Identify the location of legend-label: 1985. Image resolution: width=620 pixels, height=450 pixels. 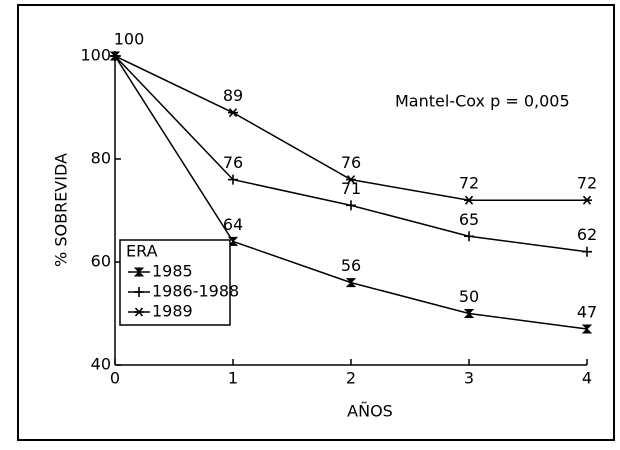
(172, 271).